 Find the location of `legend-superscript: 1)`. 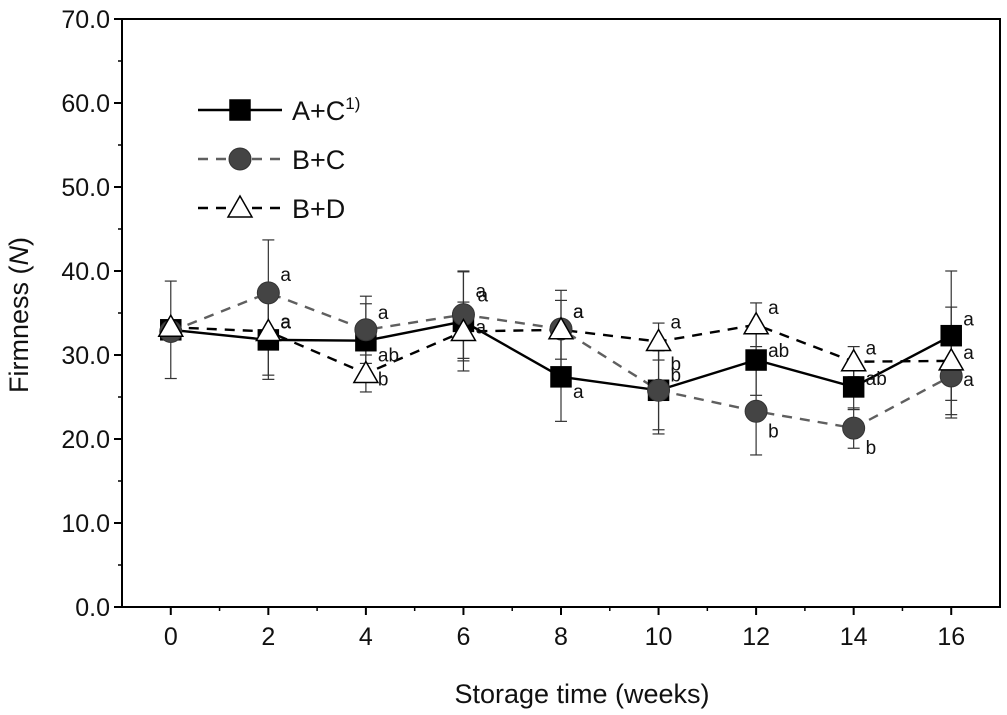

legend-superscript: 1) is located at coordinates (352, 103).